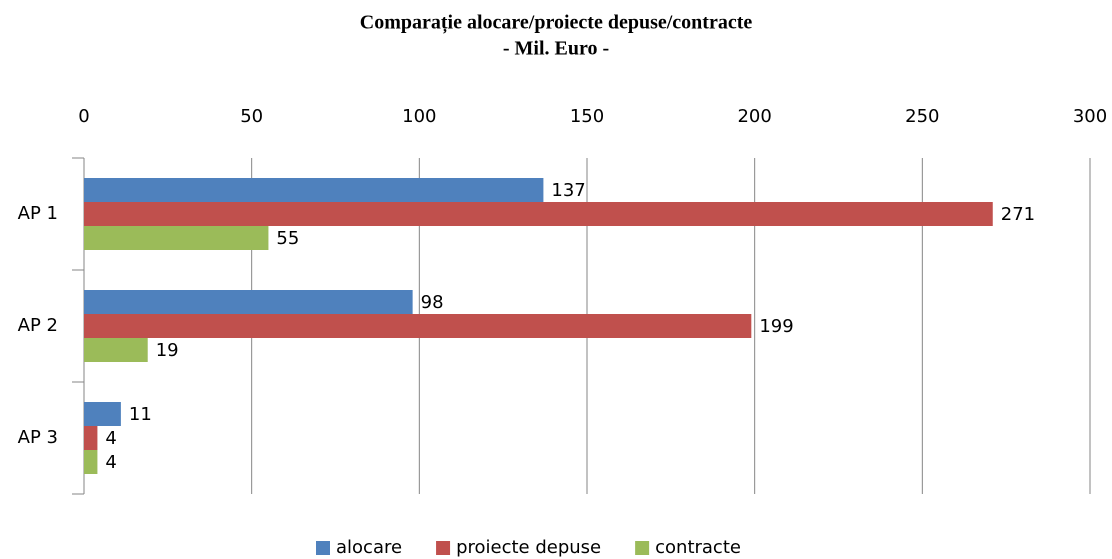  I want to click on chart-subtitle: - Mil. Euro -, so click(556, 49).